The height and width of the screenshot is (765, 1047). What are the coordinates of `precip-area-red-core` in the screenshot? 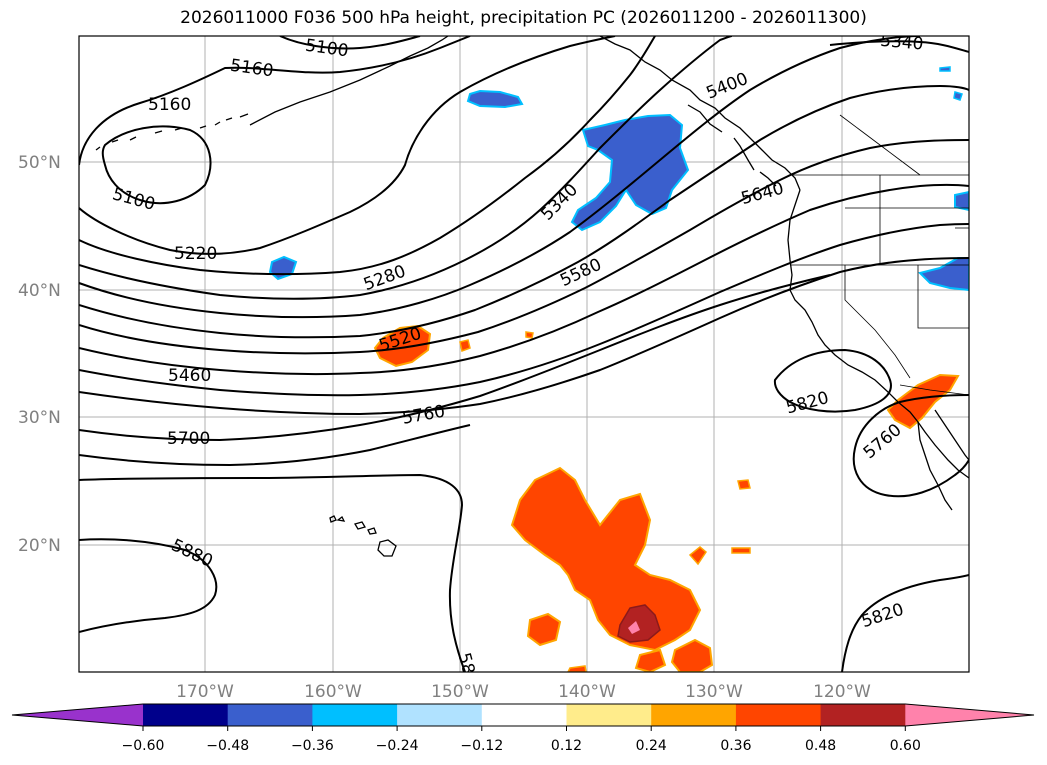 It's located at (639, 623).